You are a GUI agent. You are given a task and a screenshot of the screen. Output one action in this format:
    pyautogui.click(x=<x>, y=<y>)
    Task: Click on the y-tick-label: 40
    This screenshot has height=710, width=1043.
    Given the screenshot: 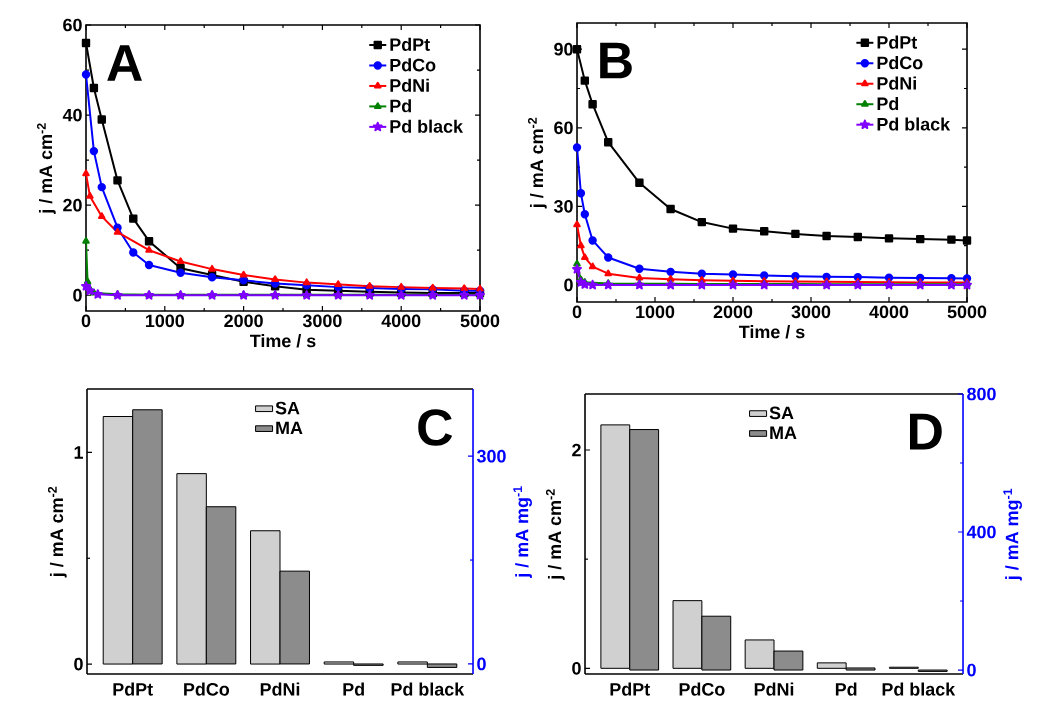 What is the action you would take?
    pyautogui.click(x=72, y=115)
    